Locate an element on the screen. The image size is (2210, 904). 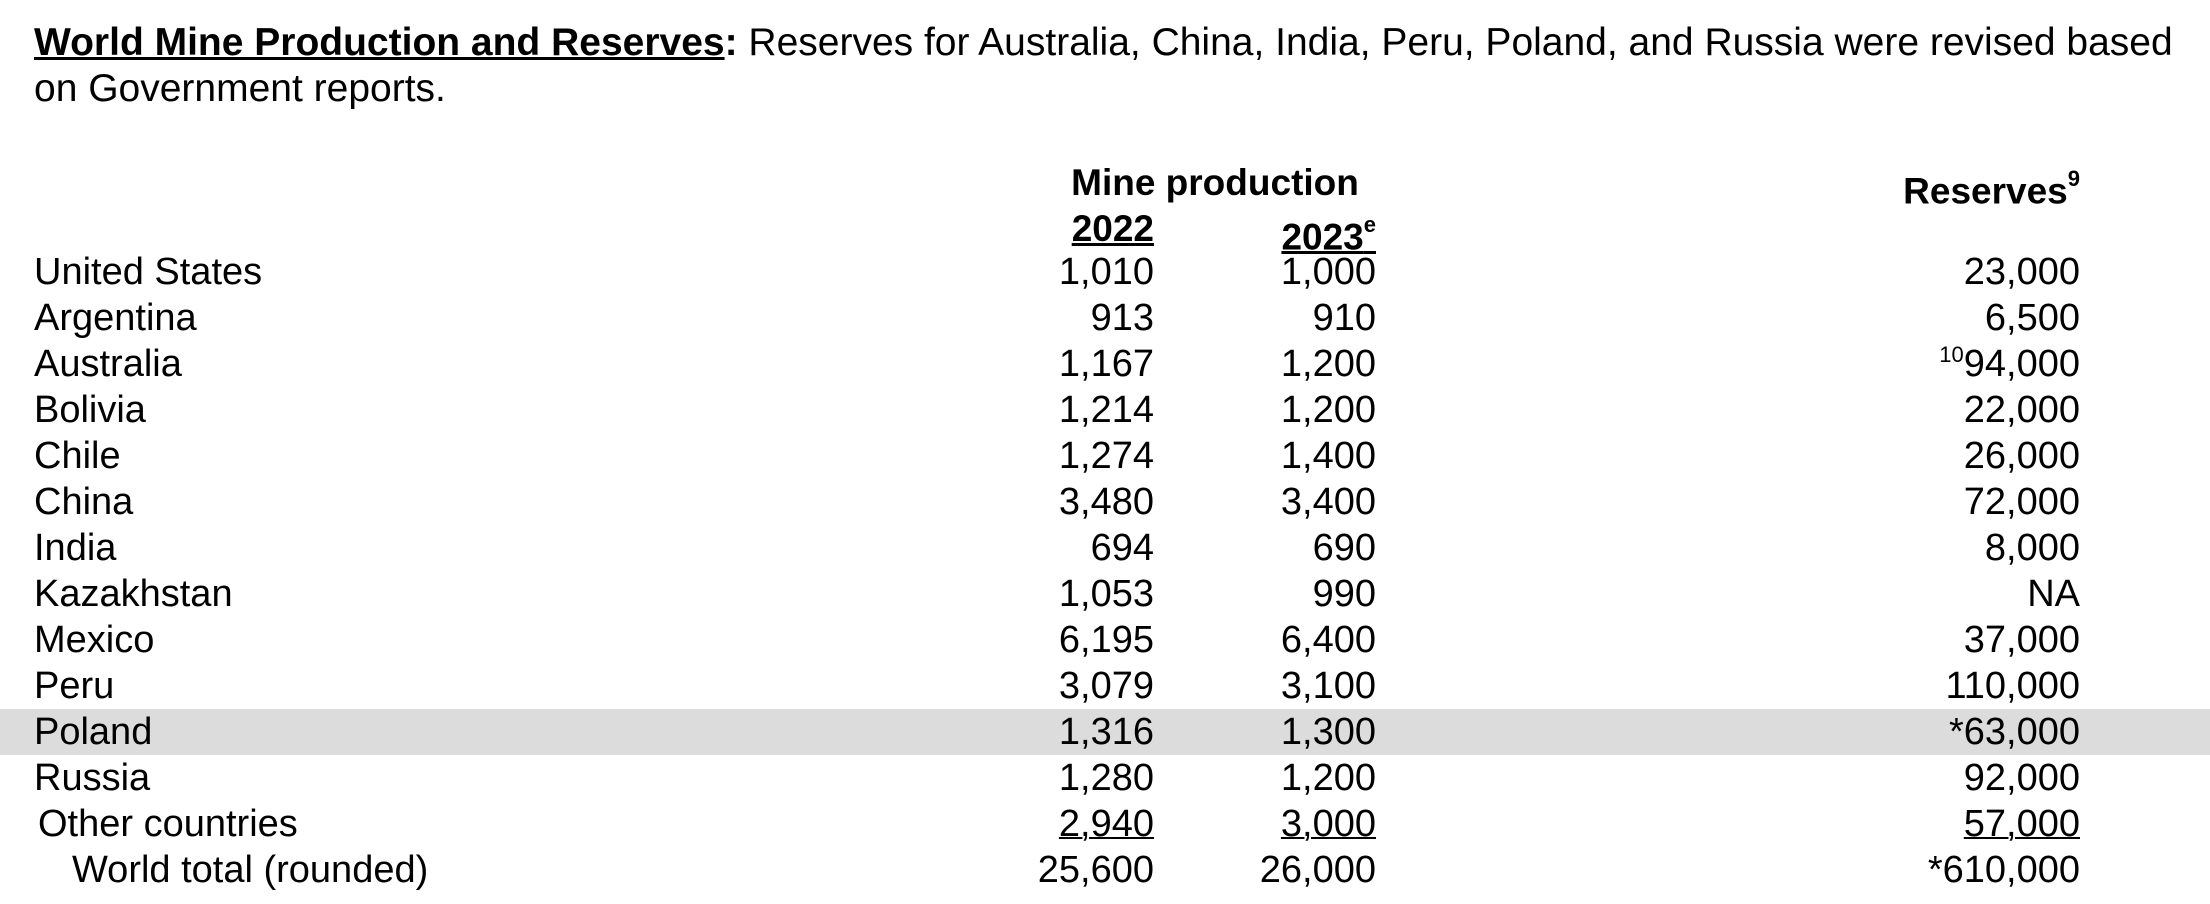
production-2022: 1,053 is located at coordinates (1106, 594).